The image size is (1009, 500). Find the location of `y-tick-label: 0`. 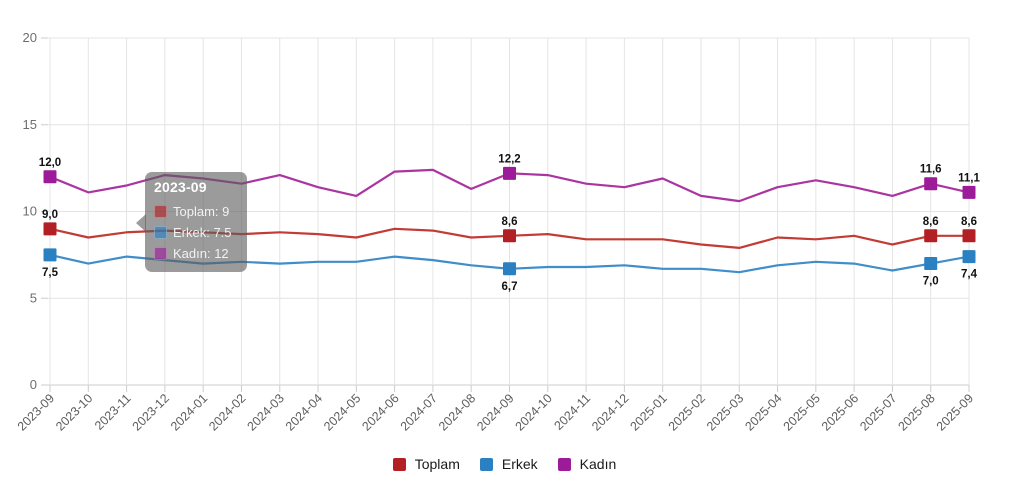

y-tick-label: 0 is located at coordinates (33, 384).